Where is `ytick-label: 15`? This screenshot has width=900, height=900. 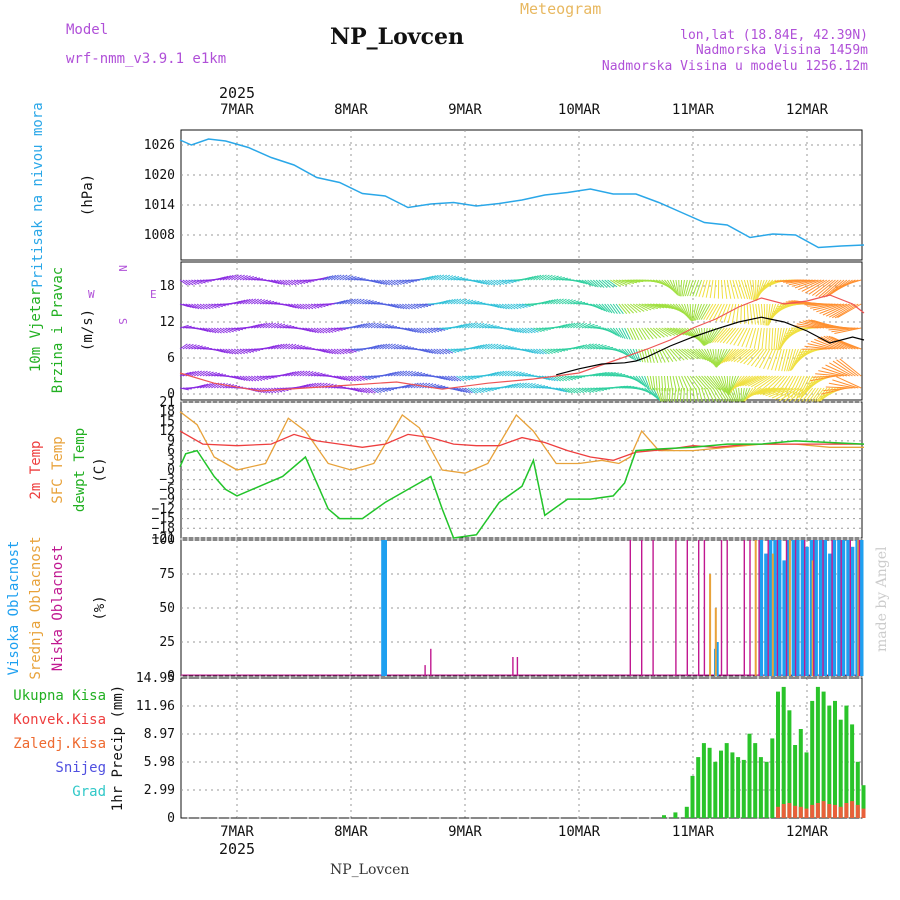
ytick-label: 15 is located at coordinates (167, 421).